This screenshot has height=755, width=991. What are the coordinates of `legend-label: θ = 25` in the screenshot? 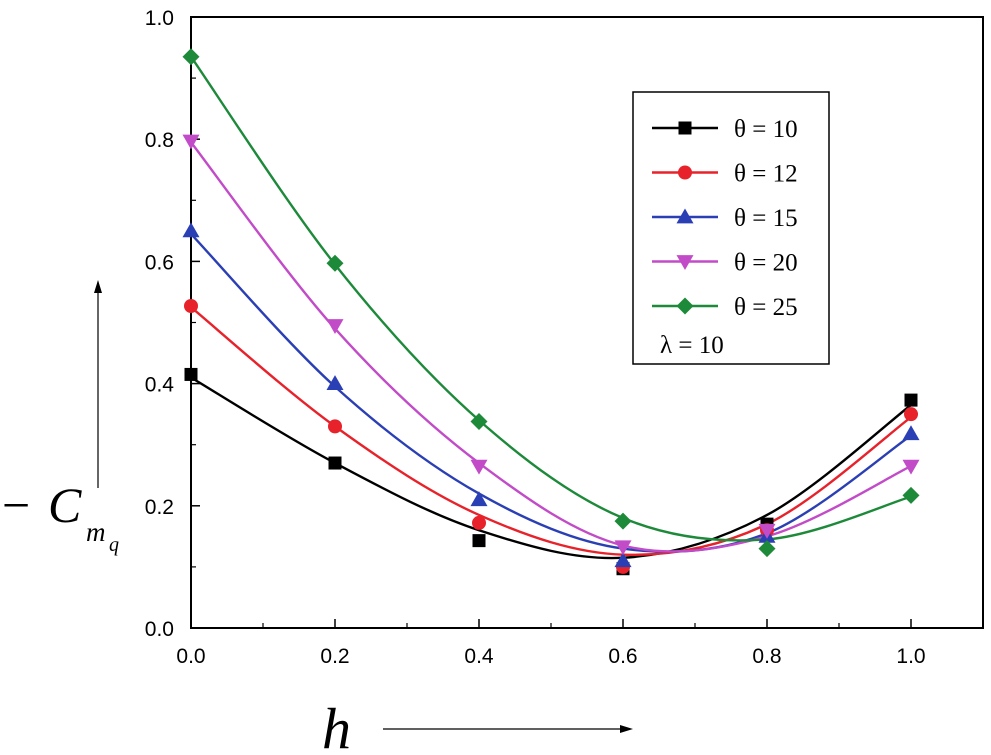 It's located at (766, 307).